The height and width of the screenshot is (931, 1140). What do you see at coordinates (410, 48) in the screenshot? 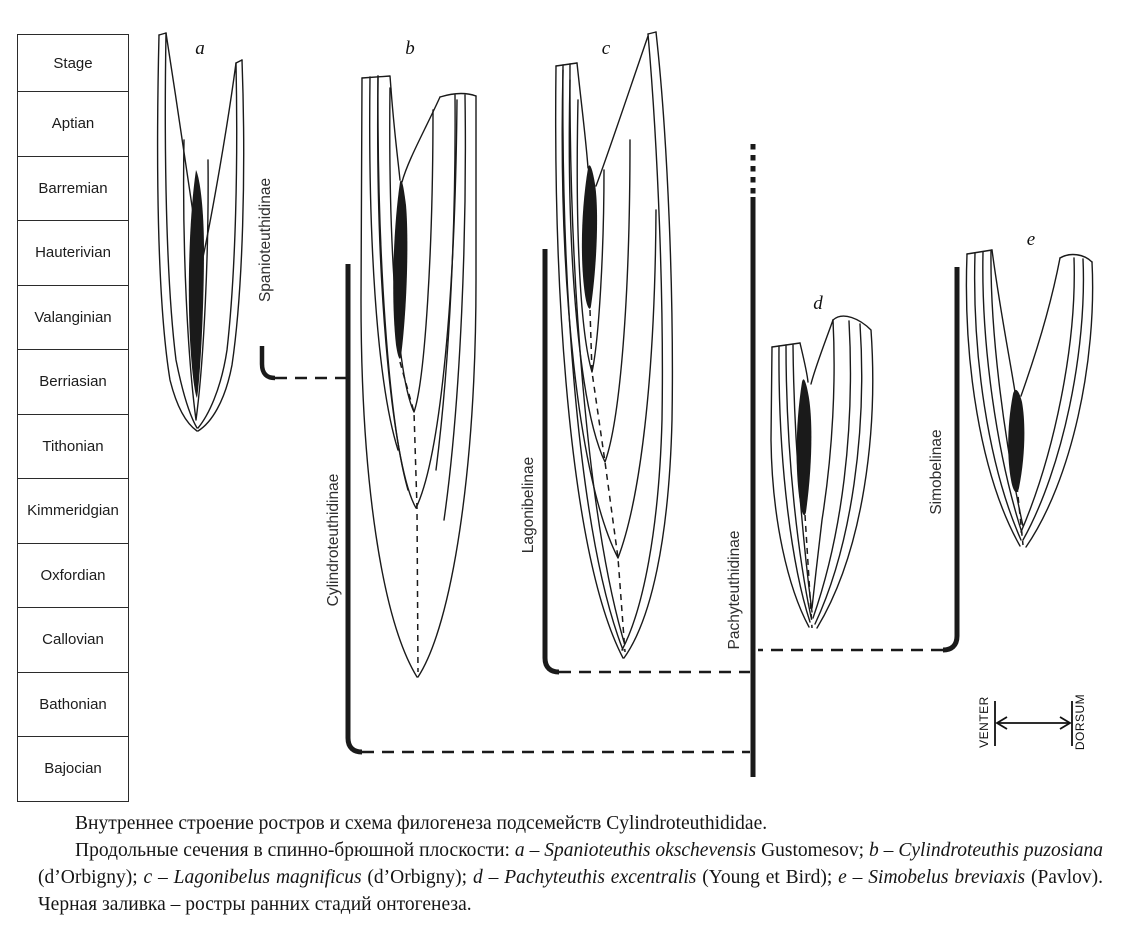
I see `specimen-letter-b: b` at bounding box center [410, 48].